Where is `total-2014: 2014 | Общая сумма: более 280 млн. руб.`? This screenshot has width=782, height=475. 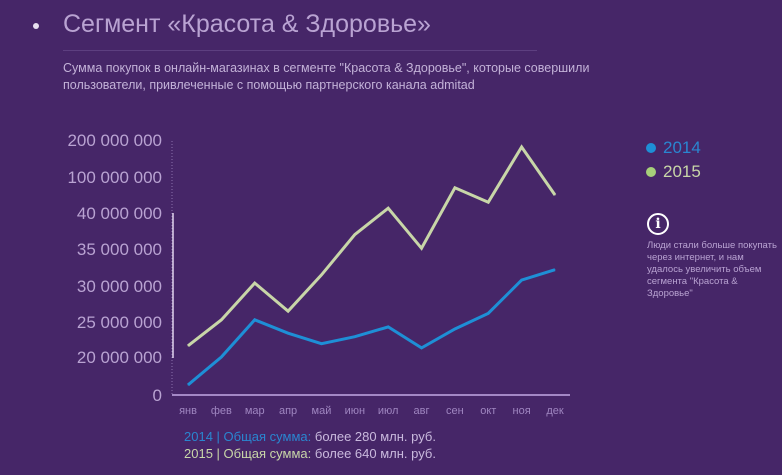
total-2014: 2014 | Общая сумма: более 280 млн. руб. is located at coordinates (310, 436).